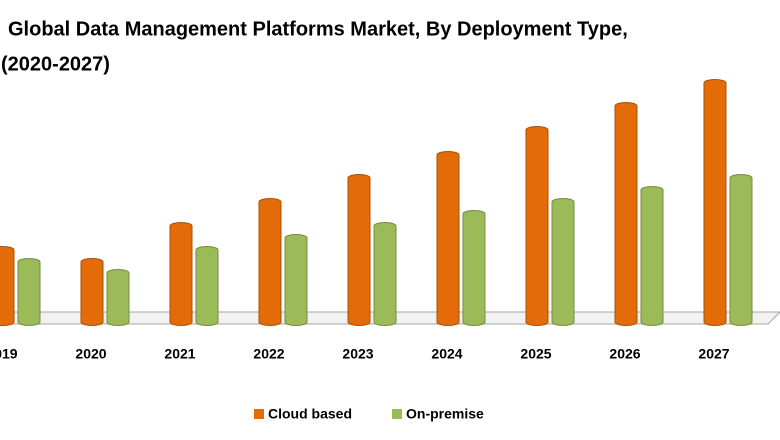 The image size is (780, 440). Describe the element at coordinates (446, 354) in the screenshot. I see `x-tick-label: 2024` at that location.